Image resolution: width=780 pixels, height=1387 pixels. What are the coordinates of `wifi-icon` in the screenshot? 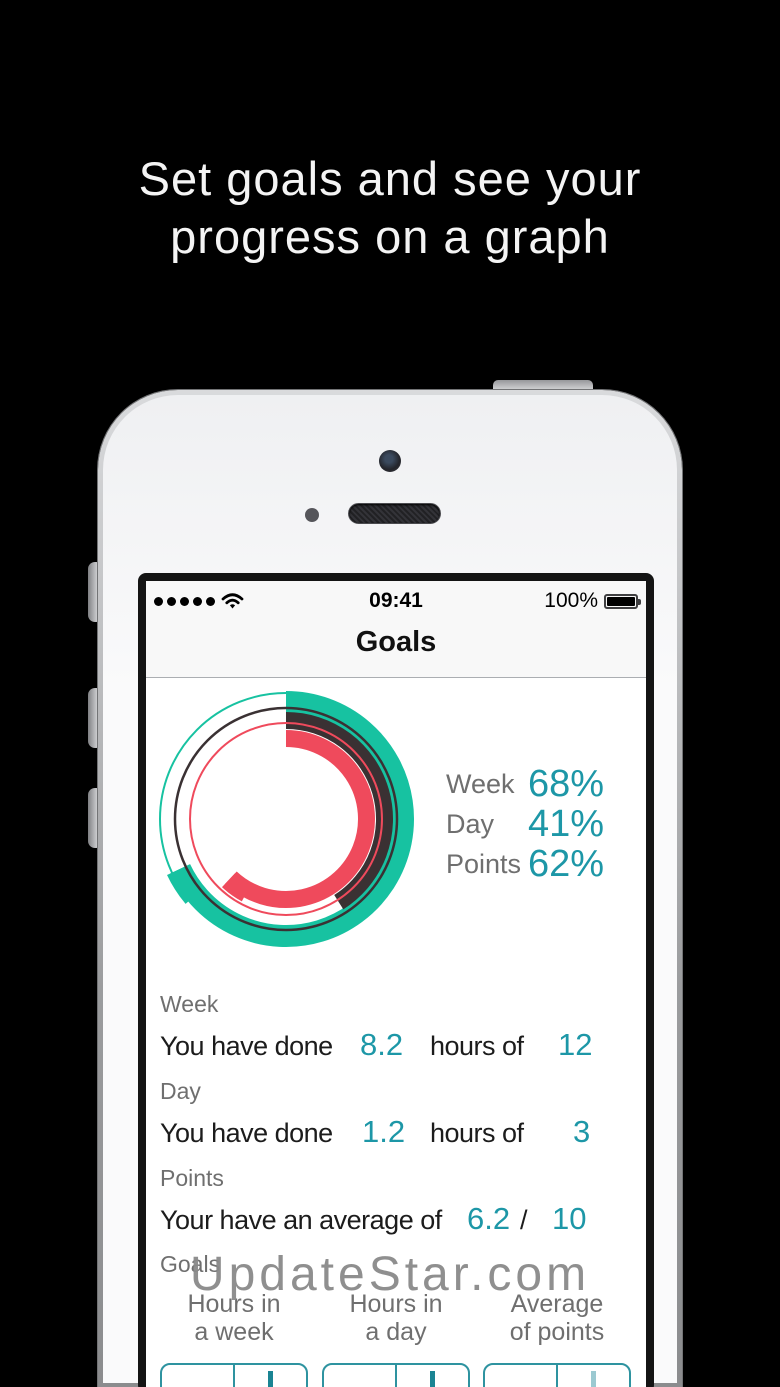 It's located at (232, 600).